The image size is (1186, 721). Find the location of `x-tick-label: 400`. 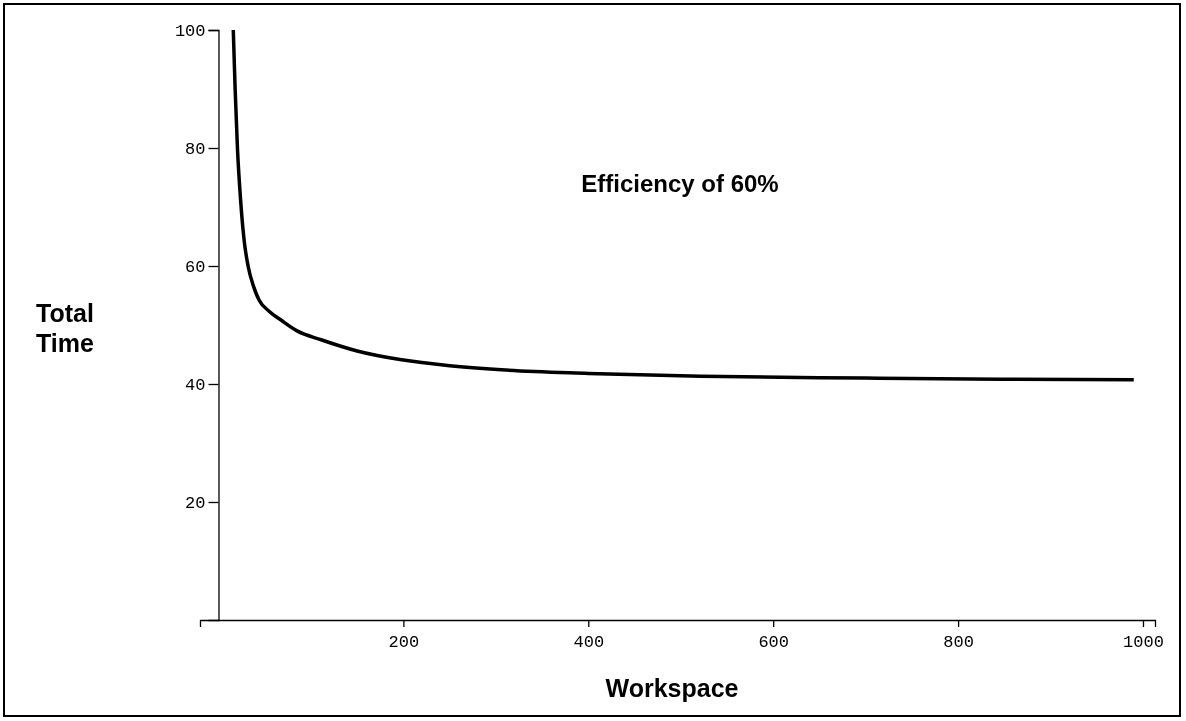

x-tick-label: 400 is located at coordinates (589, 643).